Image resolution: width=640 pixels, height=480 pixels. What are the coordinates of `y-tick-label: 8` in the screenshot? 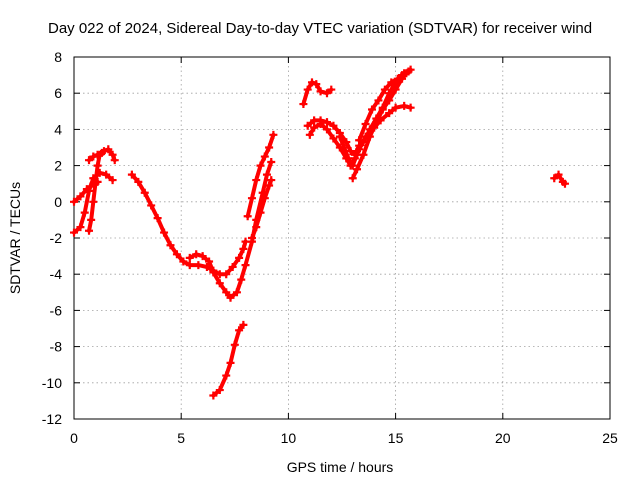 It's located at (58, 57).